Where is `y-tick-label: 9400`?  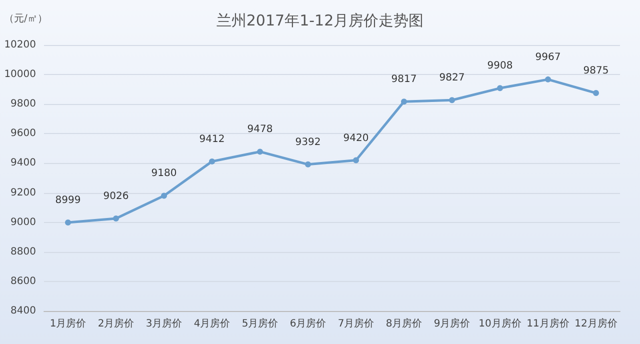 y-tick-label: 9400 is located at coordinates (23, 163).